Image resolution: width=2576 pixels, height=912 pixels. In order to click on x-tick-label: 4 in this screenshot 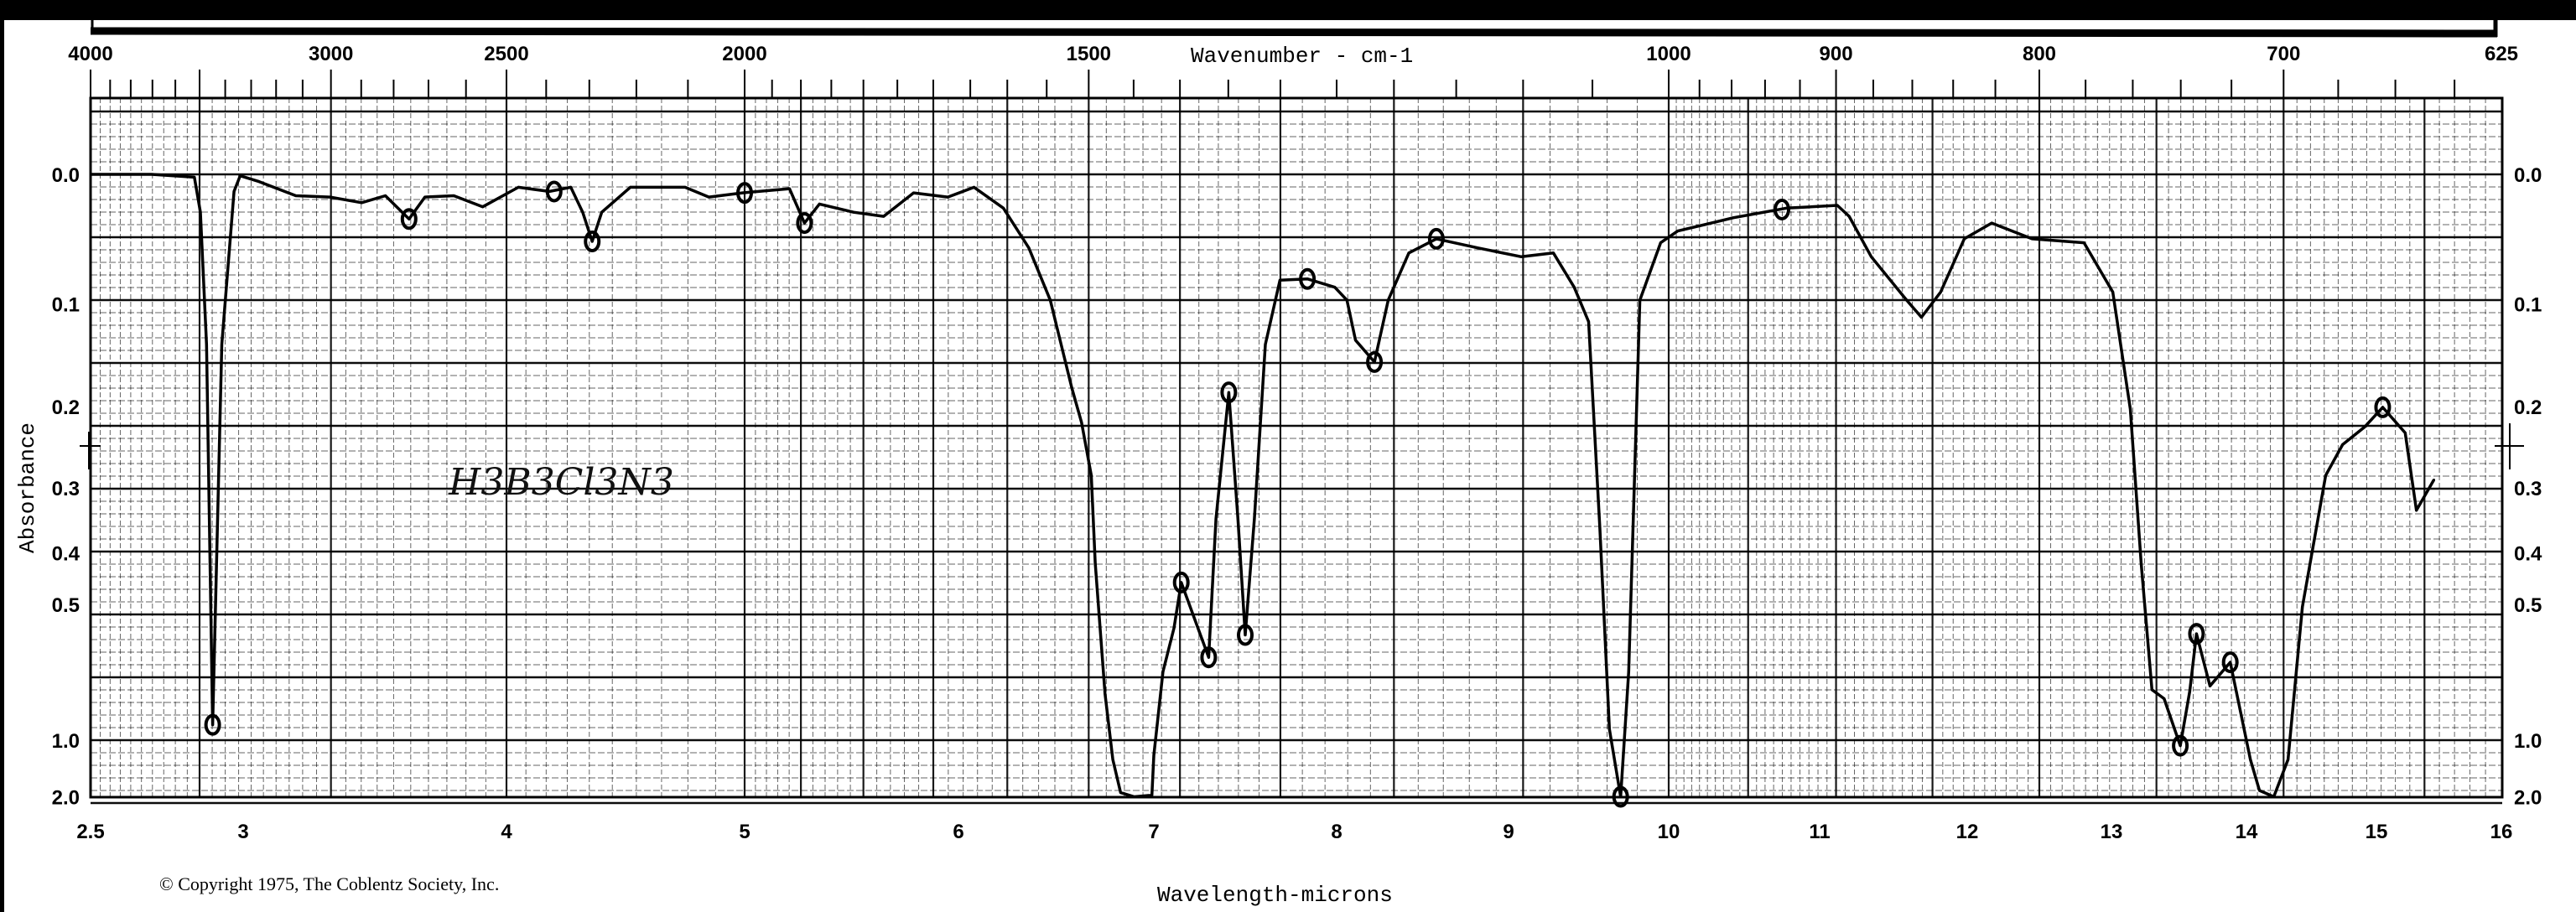, I will do `click(507, 832)`.